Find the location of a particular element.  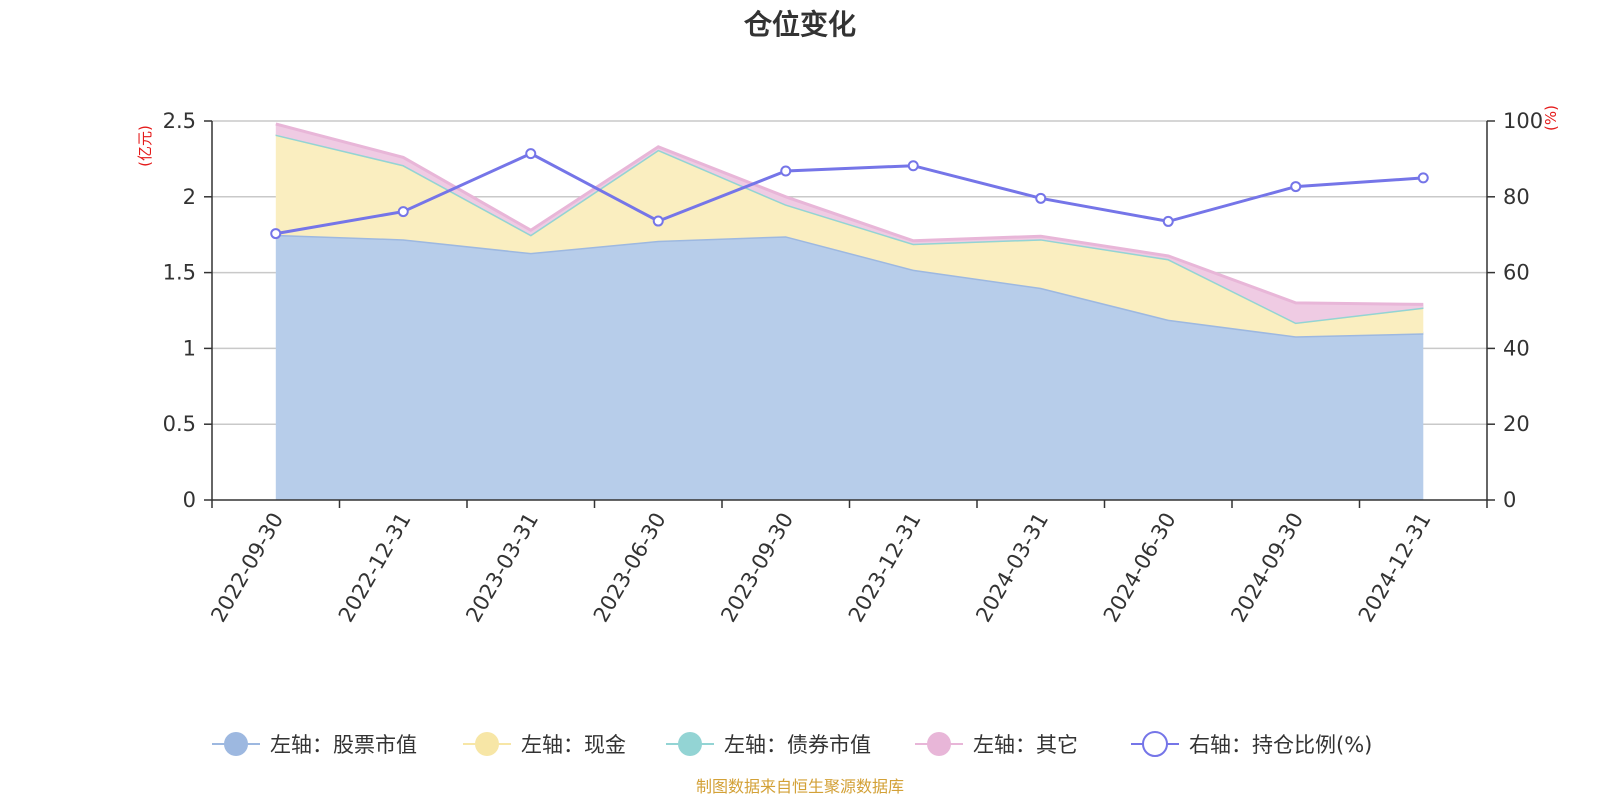

left-axis-ticks: 0 0.5 1 1.5 2 2.5 is located at coordinates (187, 310).